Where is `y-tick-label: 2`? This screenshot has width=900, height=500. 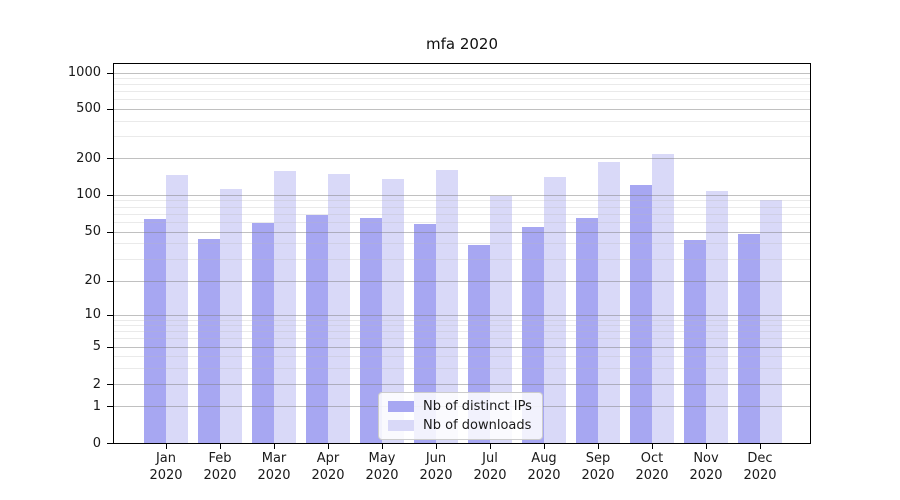
y-tick-label: 2 is located at coordinates (96, 384).